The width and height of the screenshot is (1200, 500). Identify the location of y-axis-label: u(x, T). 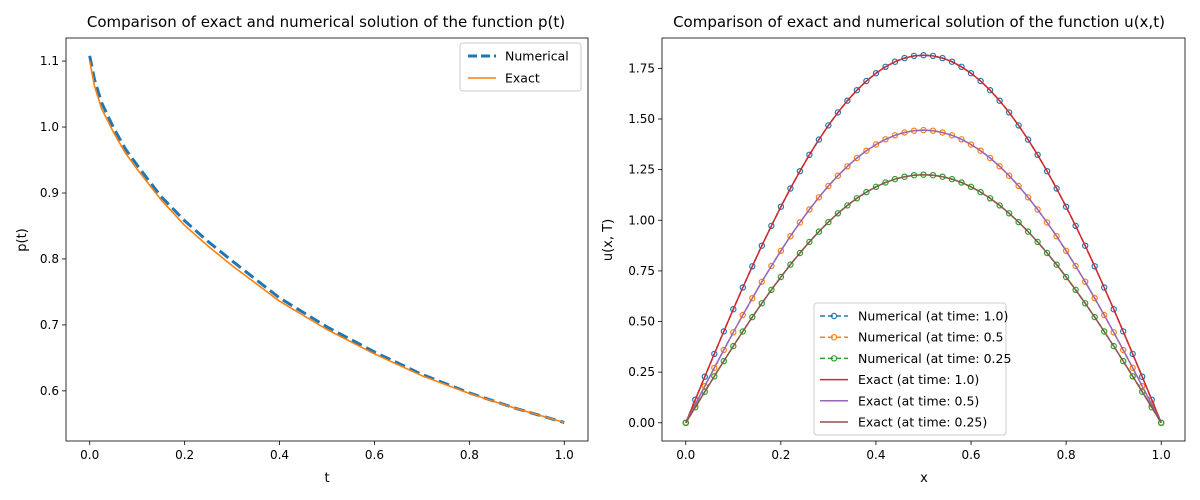
(608, 240).